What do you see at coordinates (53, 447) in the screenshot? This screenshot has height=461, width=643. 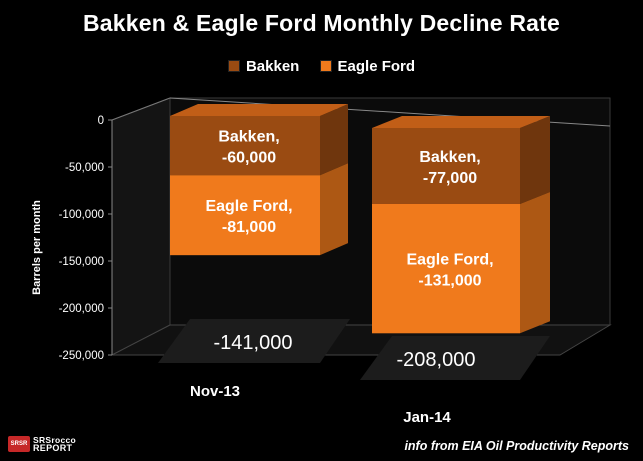 I see `logo-text-bottom: REPORT` at bounding box center [53, 447].